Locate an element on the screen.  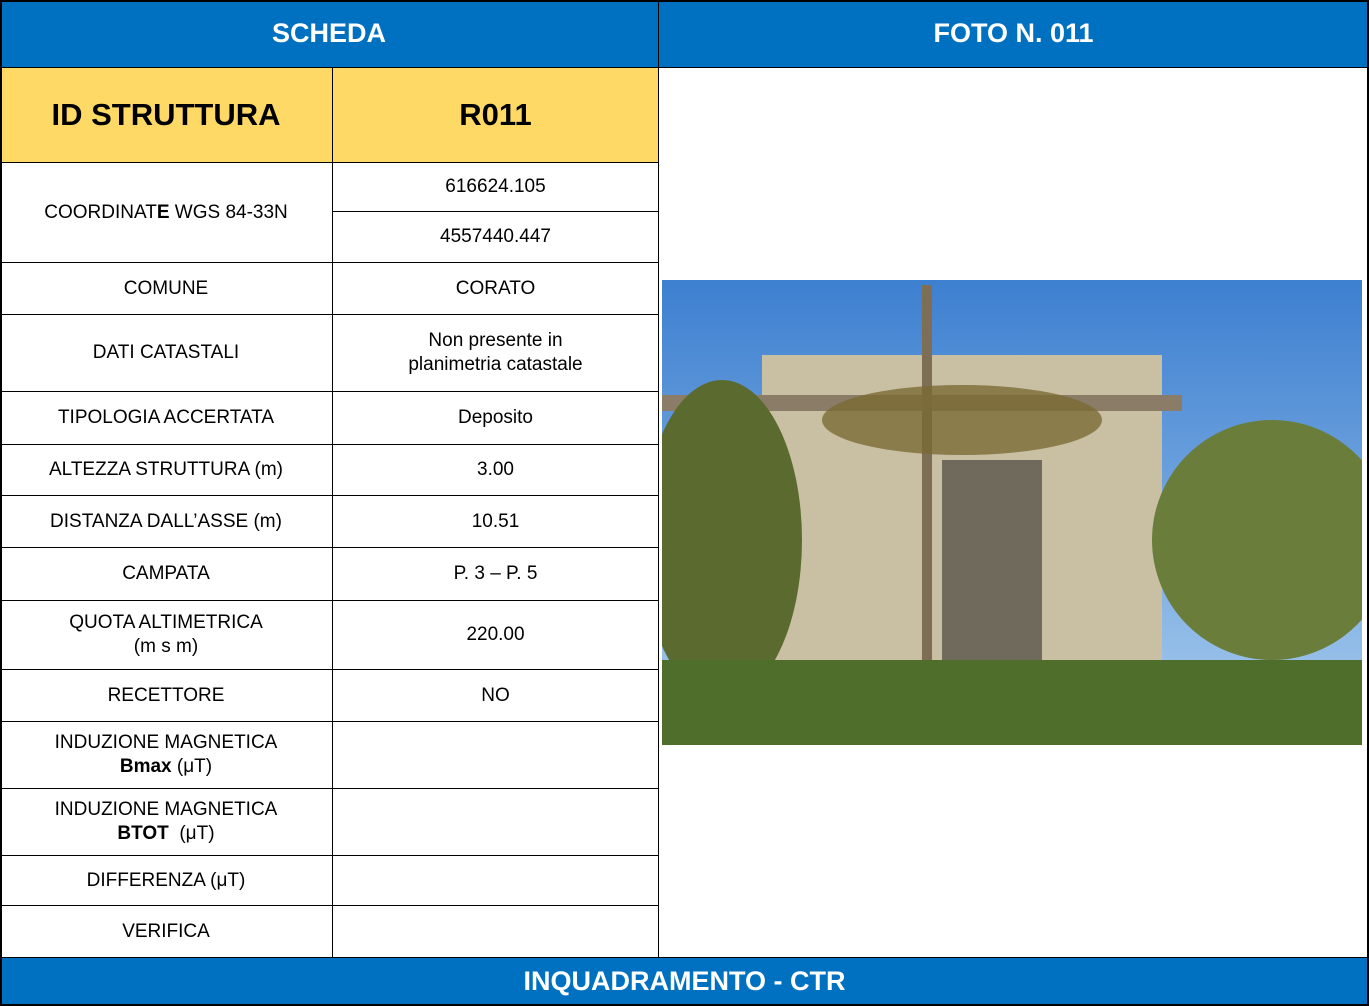
id-label: ID STRUTTURA is located at coordinates (166, 115).